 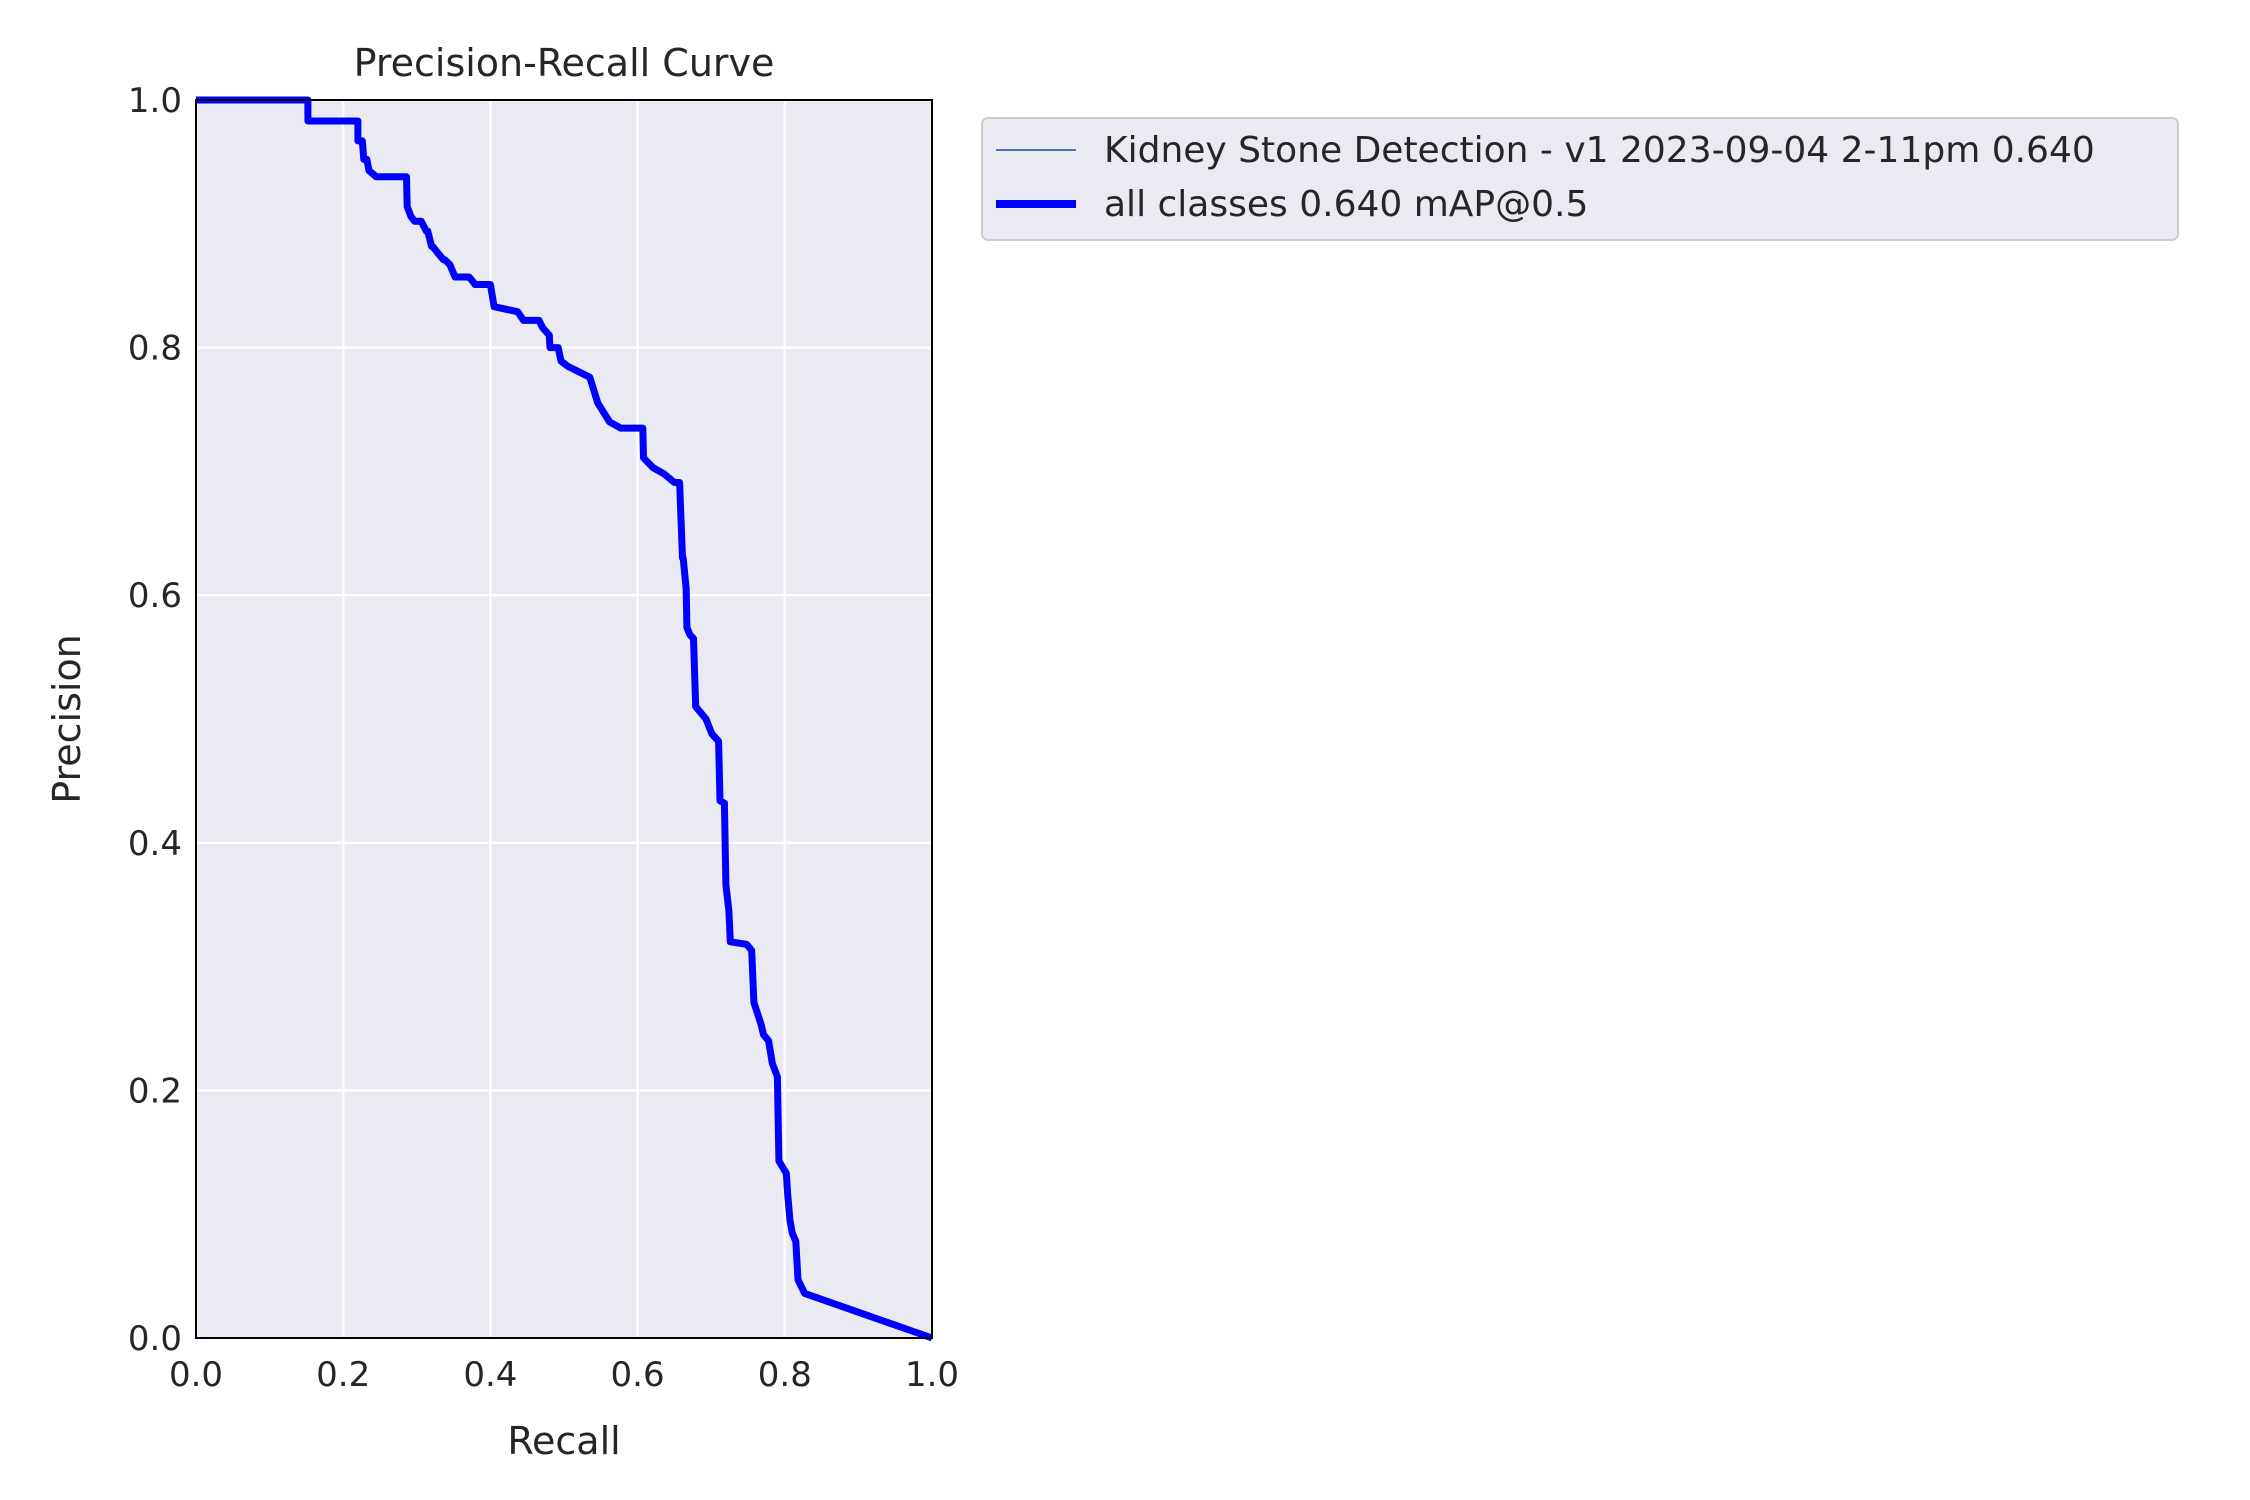 What do you see at coordinates (155, 1091) in the screenshot?
I see `y-tick-label: 0.2` at bounding box center [155, 1091].